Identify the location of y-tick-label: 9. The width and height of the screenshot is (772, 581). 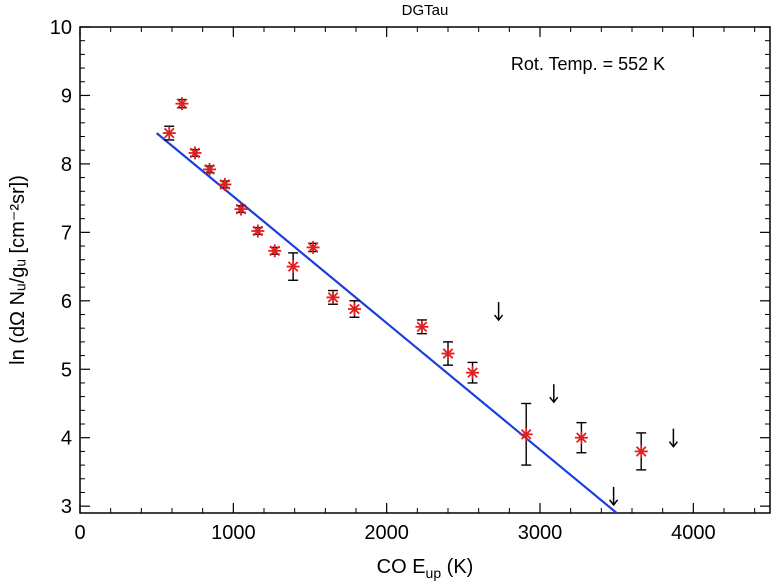
(66, 96).